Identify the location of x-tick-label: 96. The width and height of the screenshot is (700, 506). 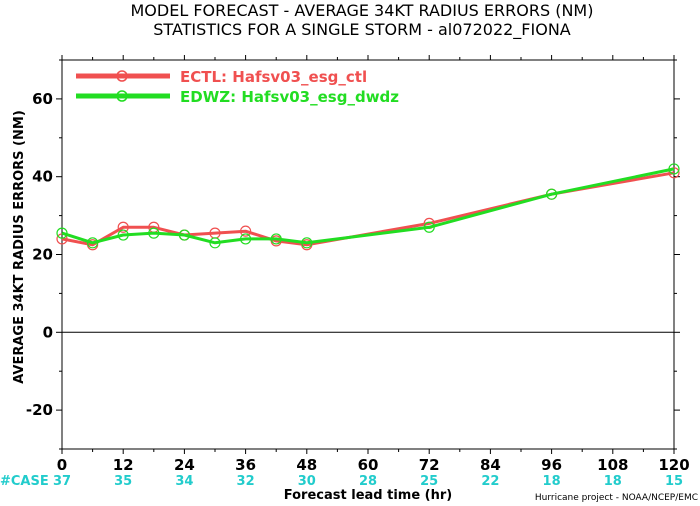
(551, 465).